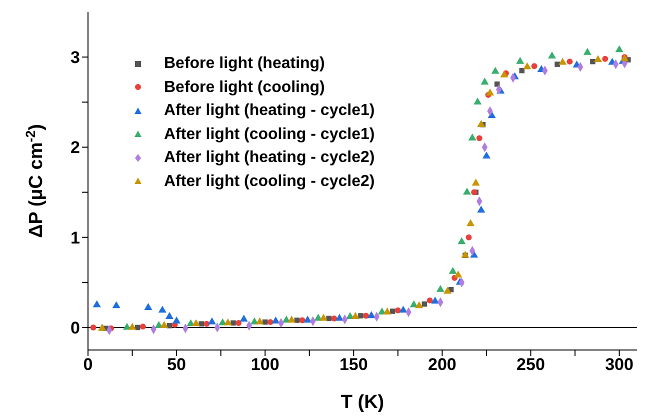  Describe the element at coordinates (265, 364) in the screenshot. I see `x-tick-label: 100` at that location.